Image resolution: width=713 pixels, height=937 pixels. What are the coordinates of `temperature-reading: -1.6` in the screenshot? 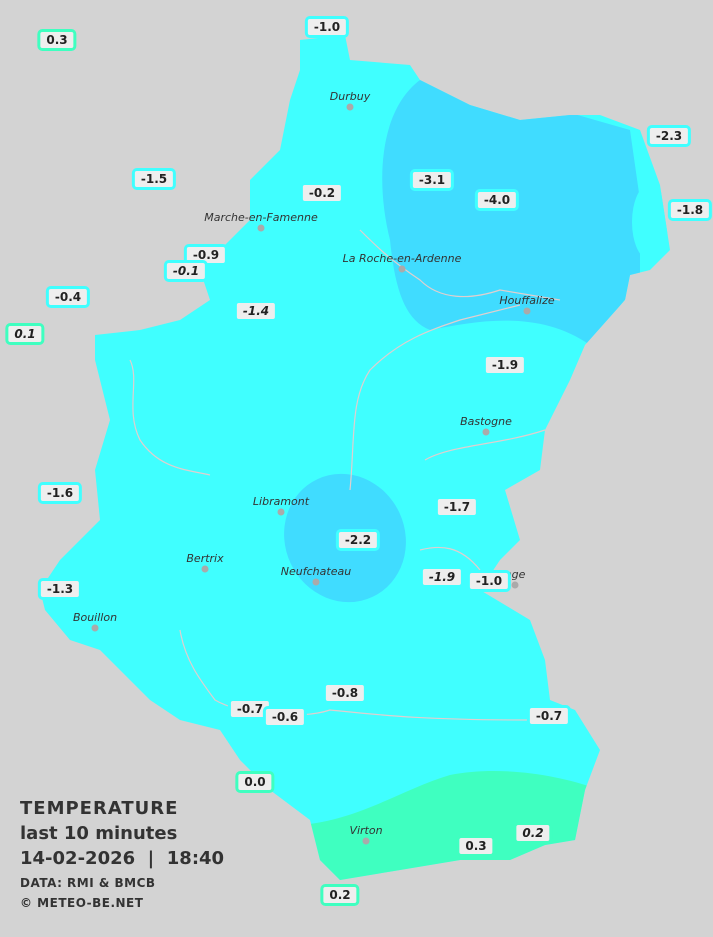 It's located at (60, 493).